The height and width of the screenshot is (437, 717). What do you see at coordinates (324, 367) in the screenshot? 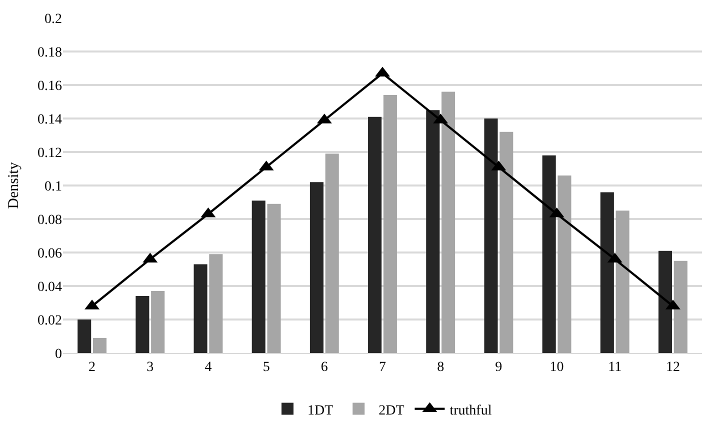
I see `x-tick-label: 6` at bounding box center [324, 367].